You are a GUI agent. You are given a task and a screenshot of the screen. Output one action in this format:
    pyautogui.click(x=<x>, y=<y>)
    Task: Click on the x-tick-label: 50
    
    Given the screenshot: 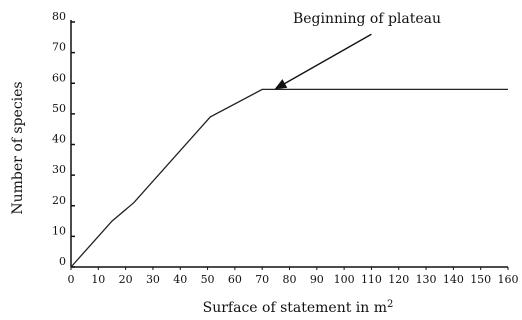 What is the action you would take?
    pyautogui.click(x=208, y=279)
    